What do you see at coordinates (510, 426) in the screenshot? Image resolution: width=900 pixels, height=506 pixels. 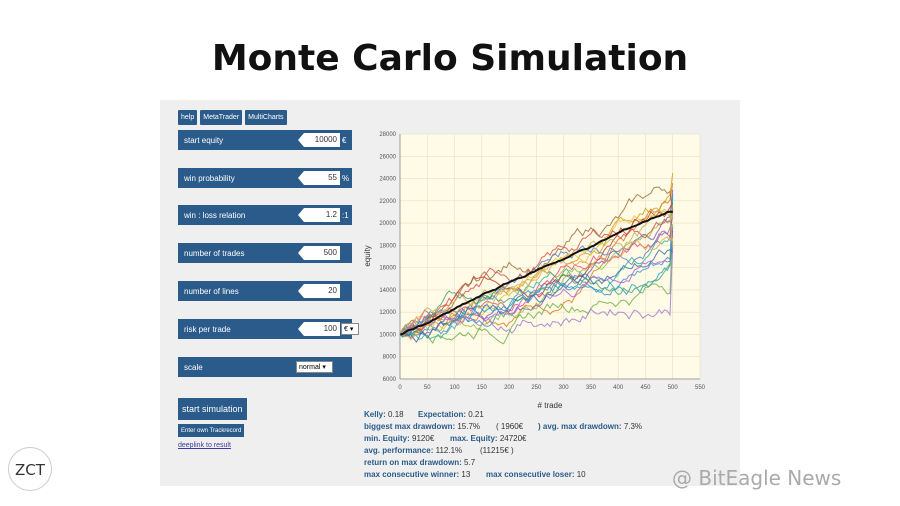 I see `biggest-drawdown-abs: ( 1960€` at bounding box center [510, 426].